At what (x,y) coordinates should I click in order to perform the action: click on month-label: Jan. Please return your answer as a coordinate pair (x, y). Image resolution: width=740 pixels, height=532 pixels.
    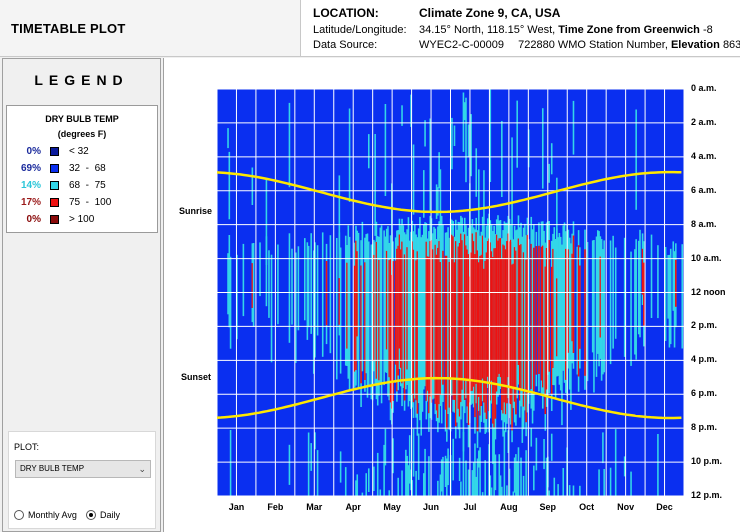
    Looking at the image, I should click on (236, 507).